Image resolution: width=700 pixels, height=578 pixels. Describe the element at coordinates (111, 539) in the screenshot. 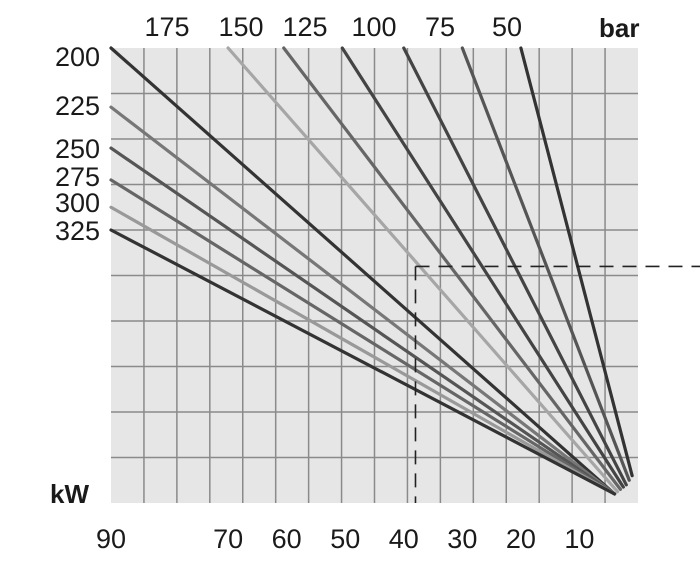

I see `x-tick-label: 90` at that location.